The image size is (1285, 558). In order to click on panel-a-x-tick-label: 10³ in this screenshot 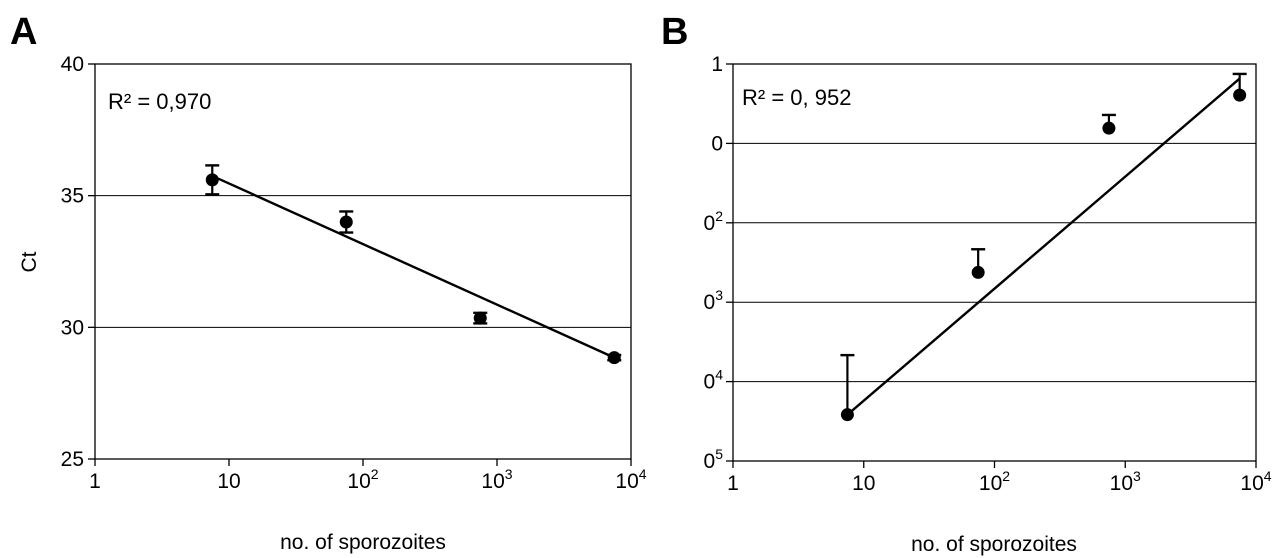, I will do `click(496, 479)`.